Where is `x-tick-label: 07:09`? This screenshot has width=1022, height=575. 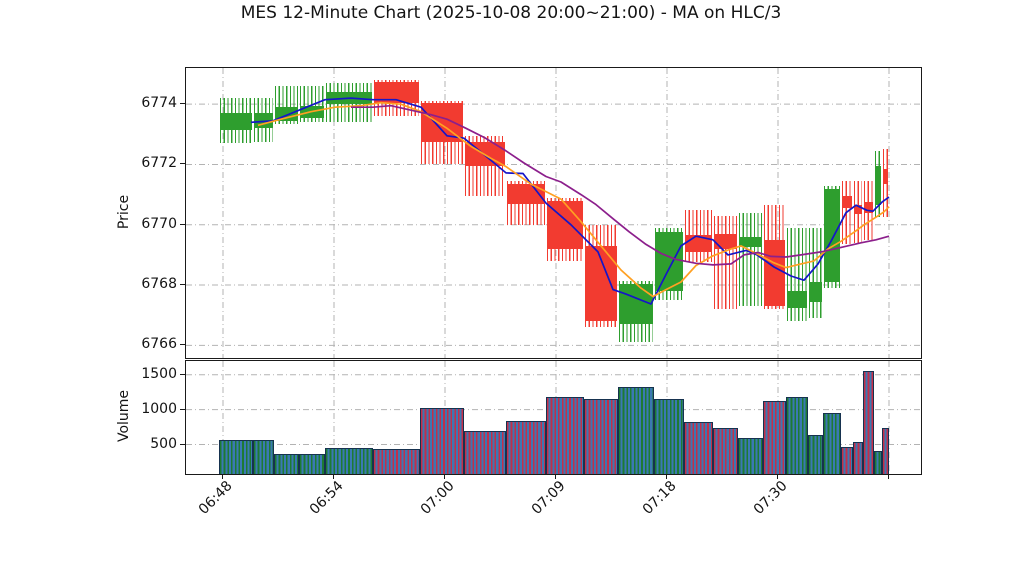
x-tick-label: 07:09 is located at coordinates (548, 498).